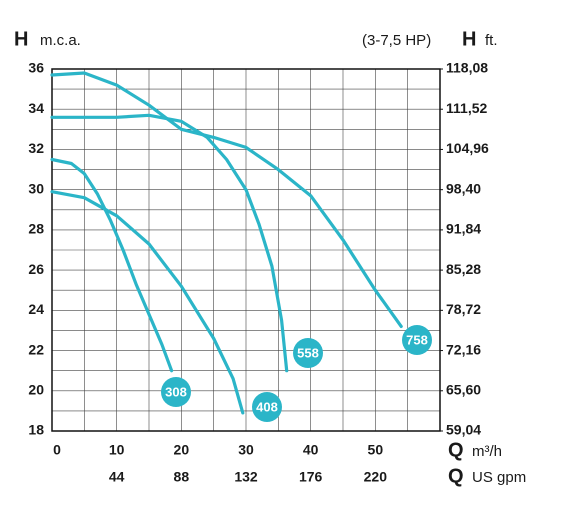 This screenshot has width=570, height=528. I want to click on y-tick-label: 36, so click(36, 68).